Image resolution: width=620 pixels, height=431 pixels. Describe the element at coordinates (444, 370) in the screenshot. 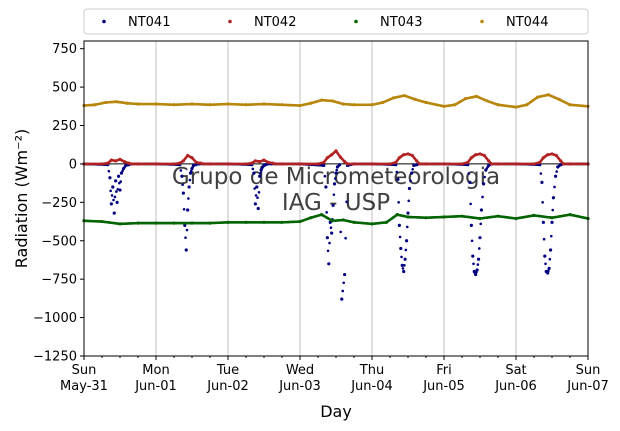

I see `x-tick-label: Fri` at that location.